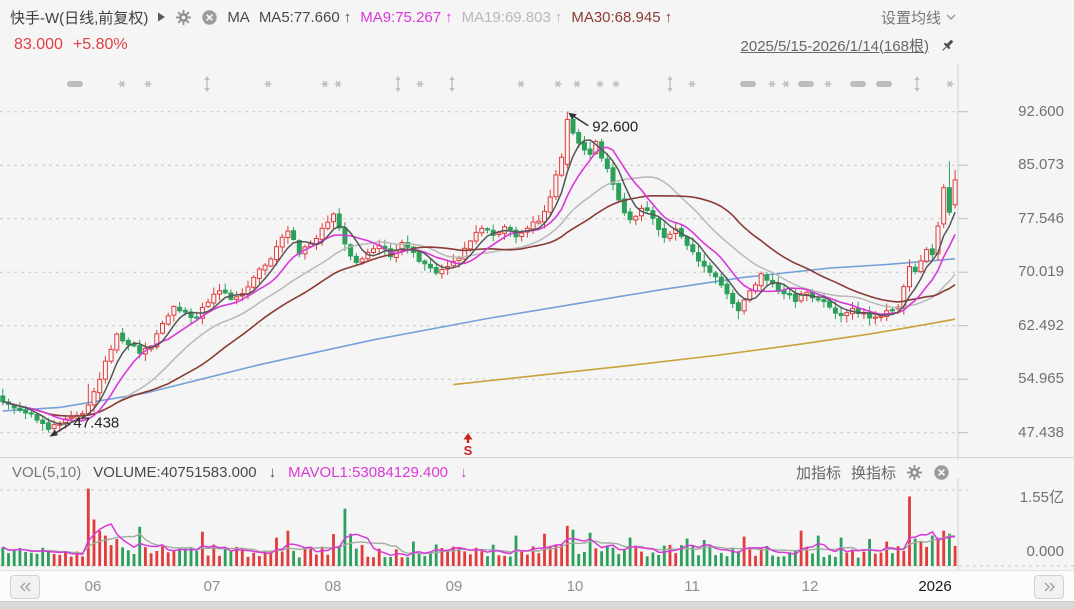 Image resolution: width=1074 pixels, height=609 pixels. Describe the element at coordinates (209, 17) in the screenshot. I see `ma-close-icon` at that location.